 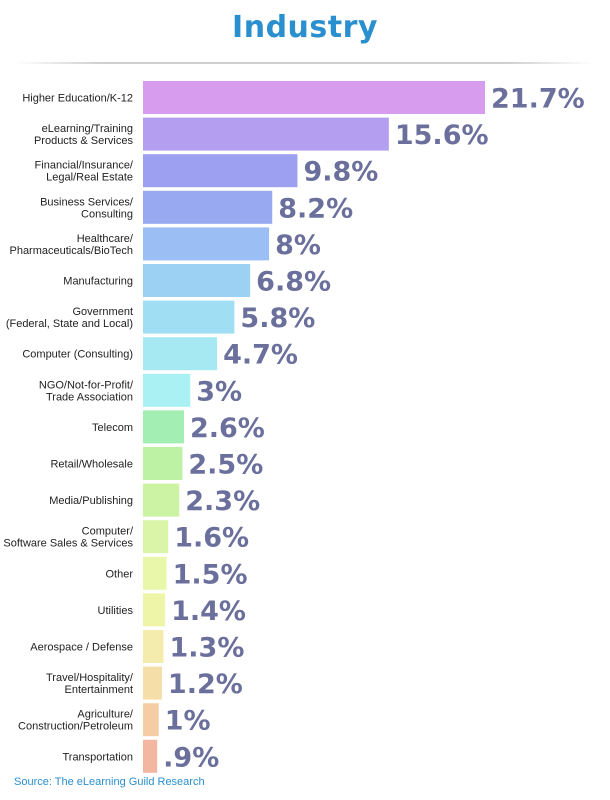 I want to click on category-label-12: Computer/Software Sales & Services, so click(x=68, y=538).